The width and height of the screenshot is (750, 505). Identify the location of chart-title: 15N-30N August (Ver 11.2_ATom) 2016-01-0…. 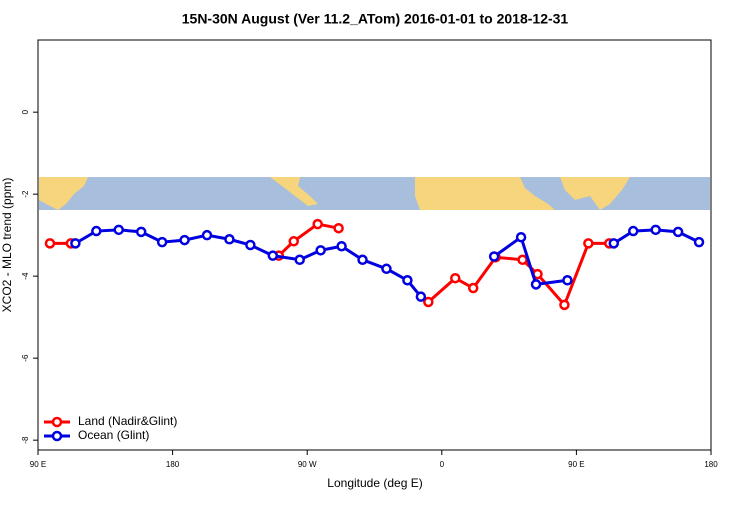
(375, 19).